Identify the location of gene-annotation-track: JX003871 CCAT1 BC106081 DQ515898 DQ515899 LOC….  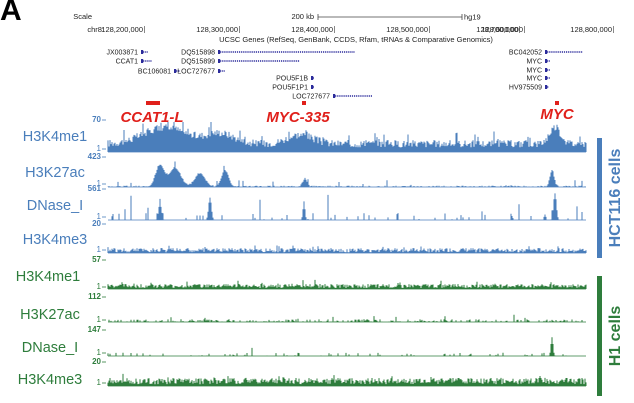
(344, 75).